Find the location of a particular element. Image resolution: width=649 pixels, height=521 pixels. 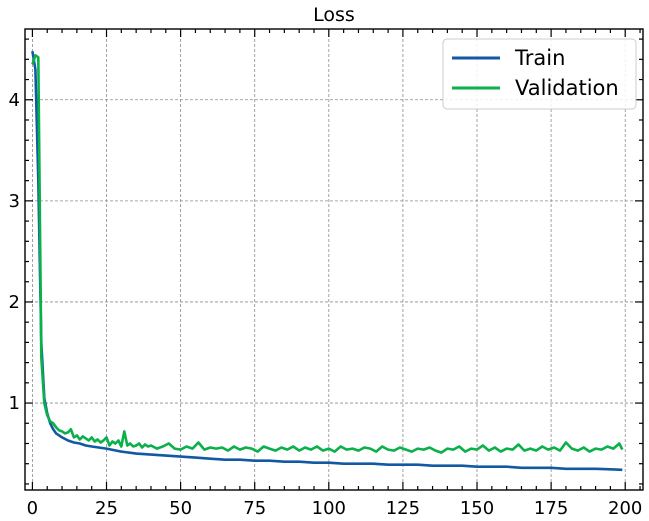

y-tick-label: 3 is located at coordinates (14, 201).